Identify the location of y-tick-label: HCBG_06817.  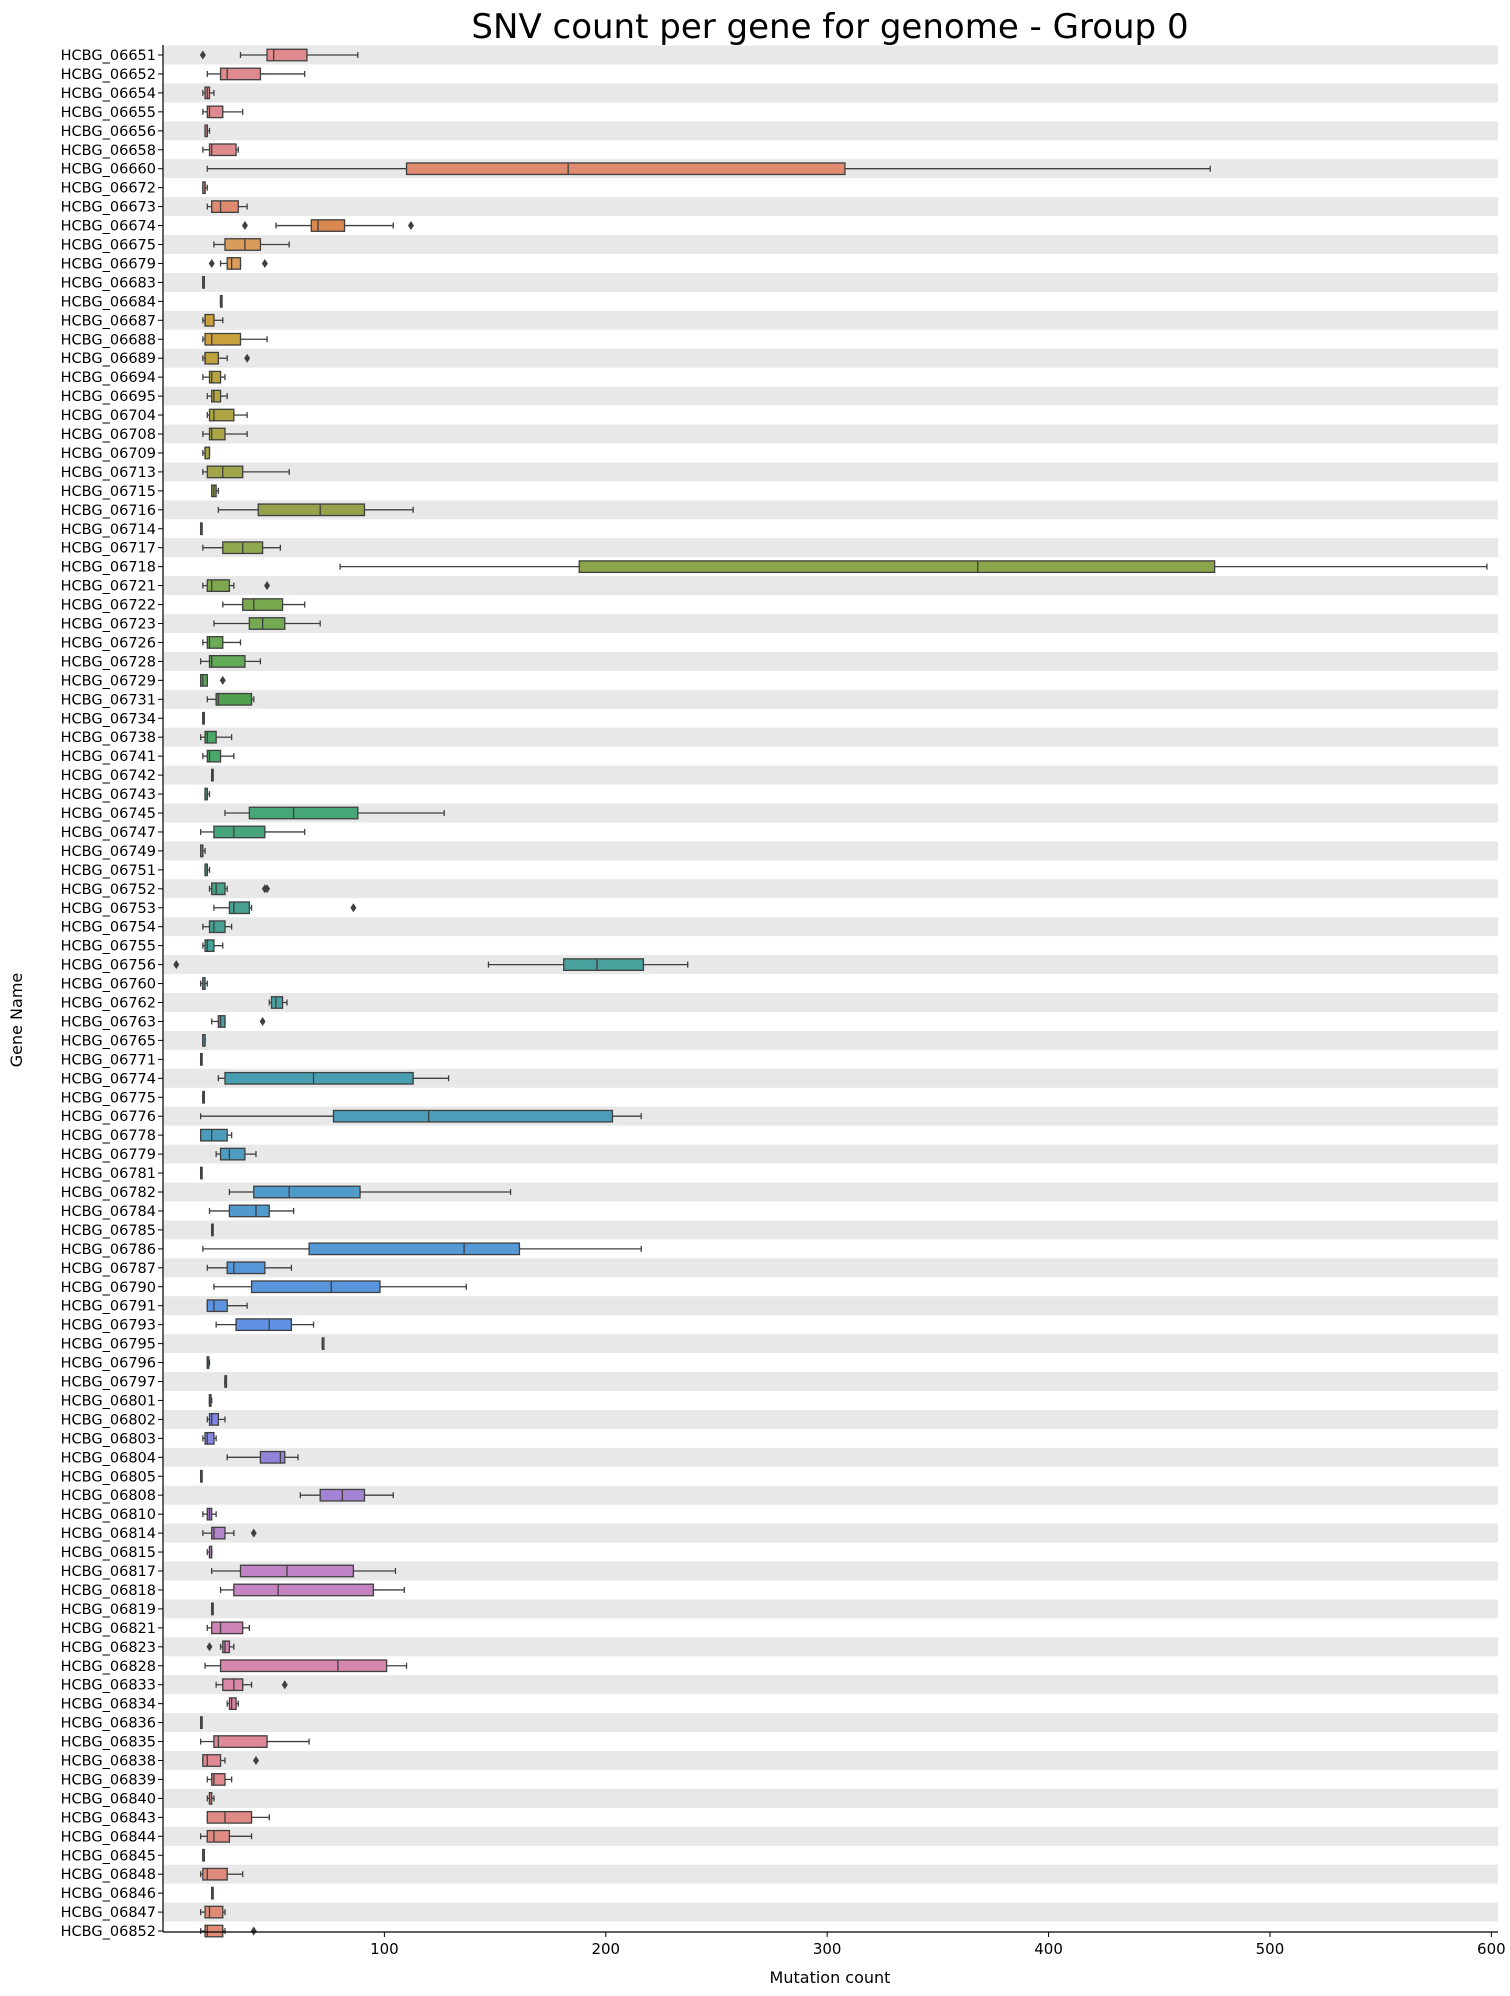
(108, 1572).